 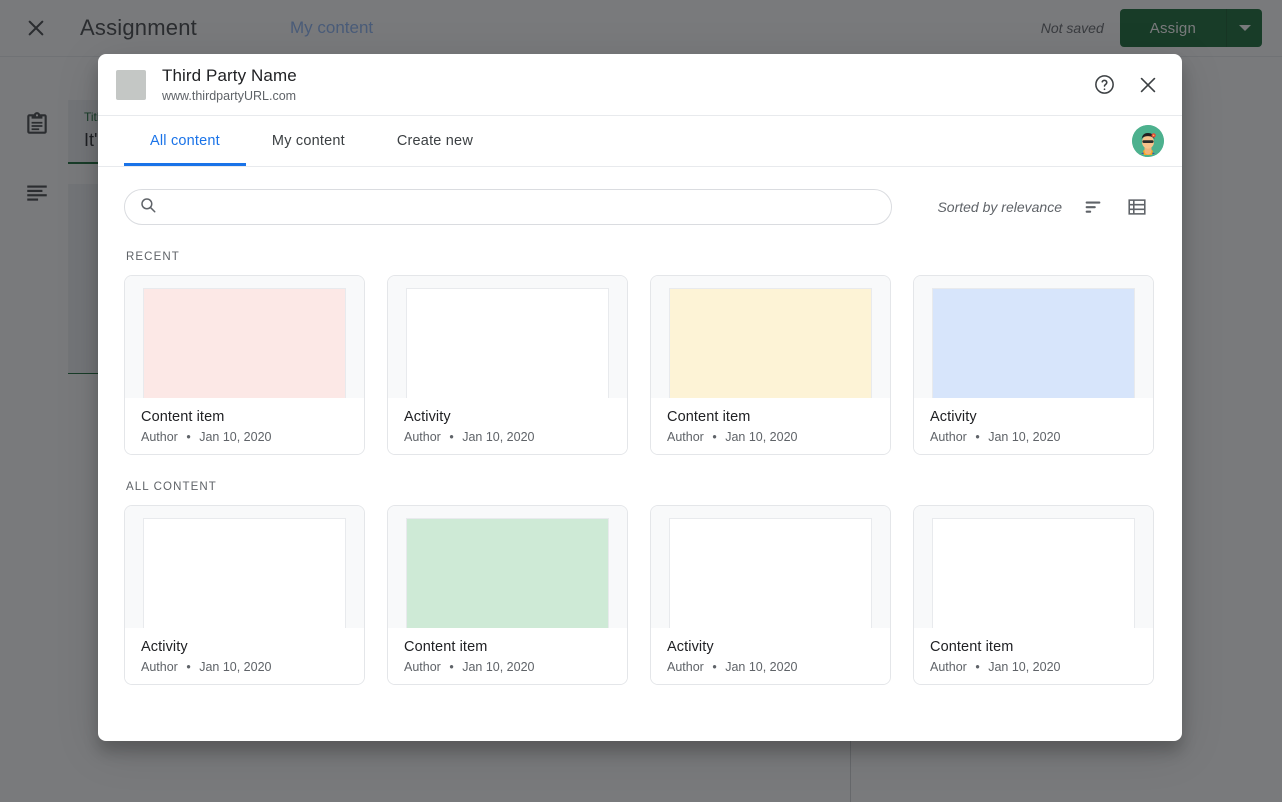 I want to click on search-row: Sorted by relevance, so click(x=640, y=207).